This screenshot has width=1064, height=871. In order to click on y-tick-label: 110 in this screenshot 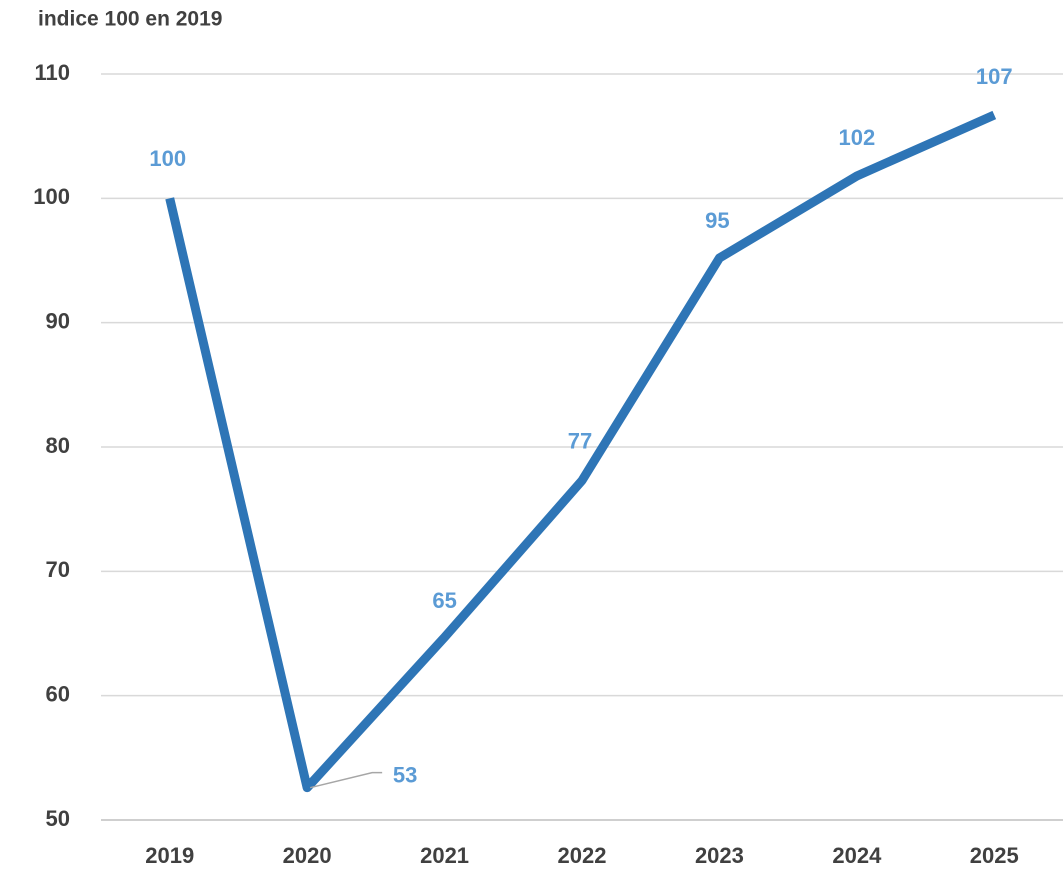, I will do `click(53, 72)`.